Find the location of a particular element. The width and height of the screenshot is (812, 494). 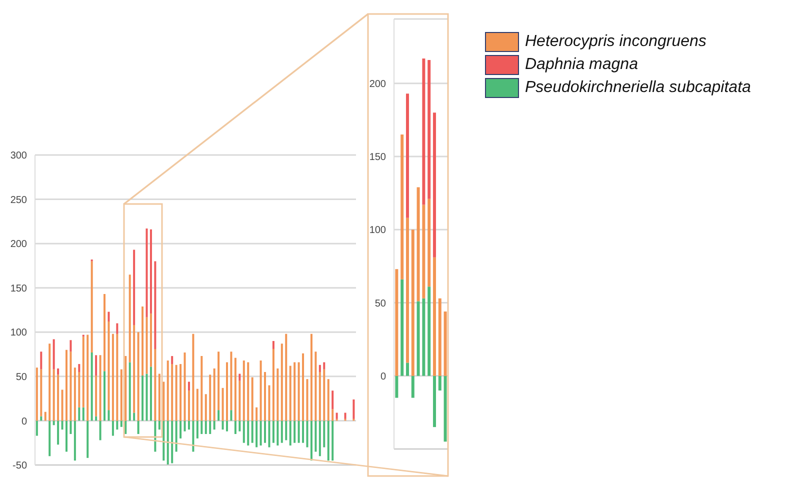

y-tick-label: 100 is located at coordinates (377, 230).